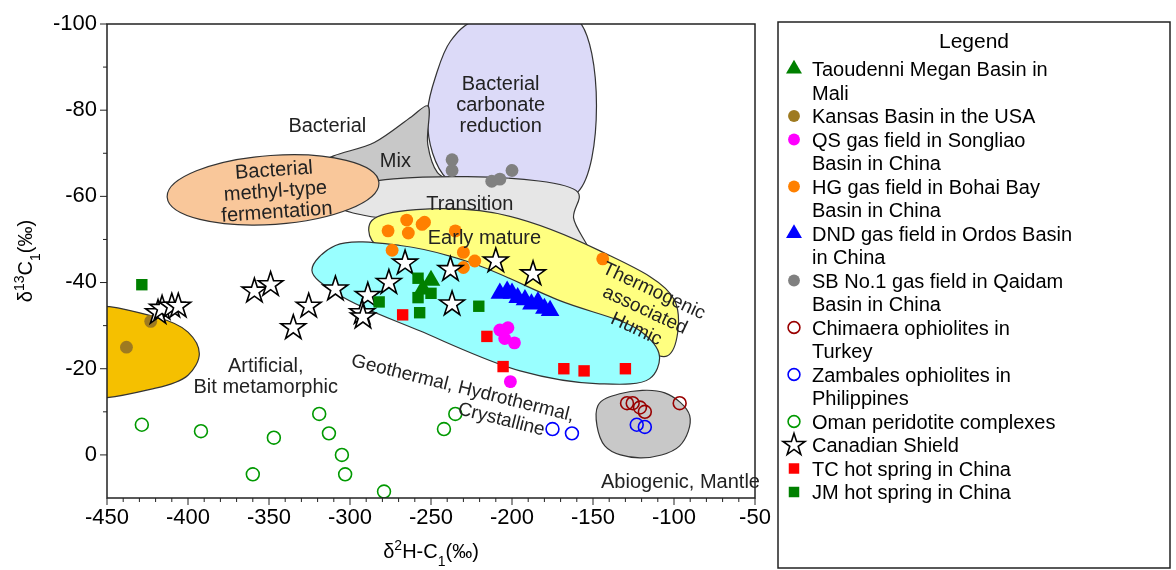  I want to click on legend-label: Taoudenni Megan Basin in Mali, so click(930, 81).